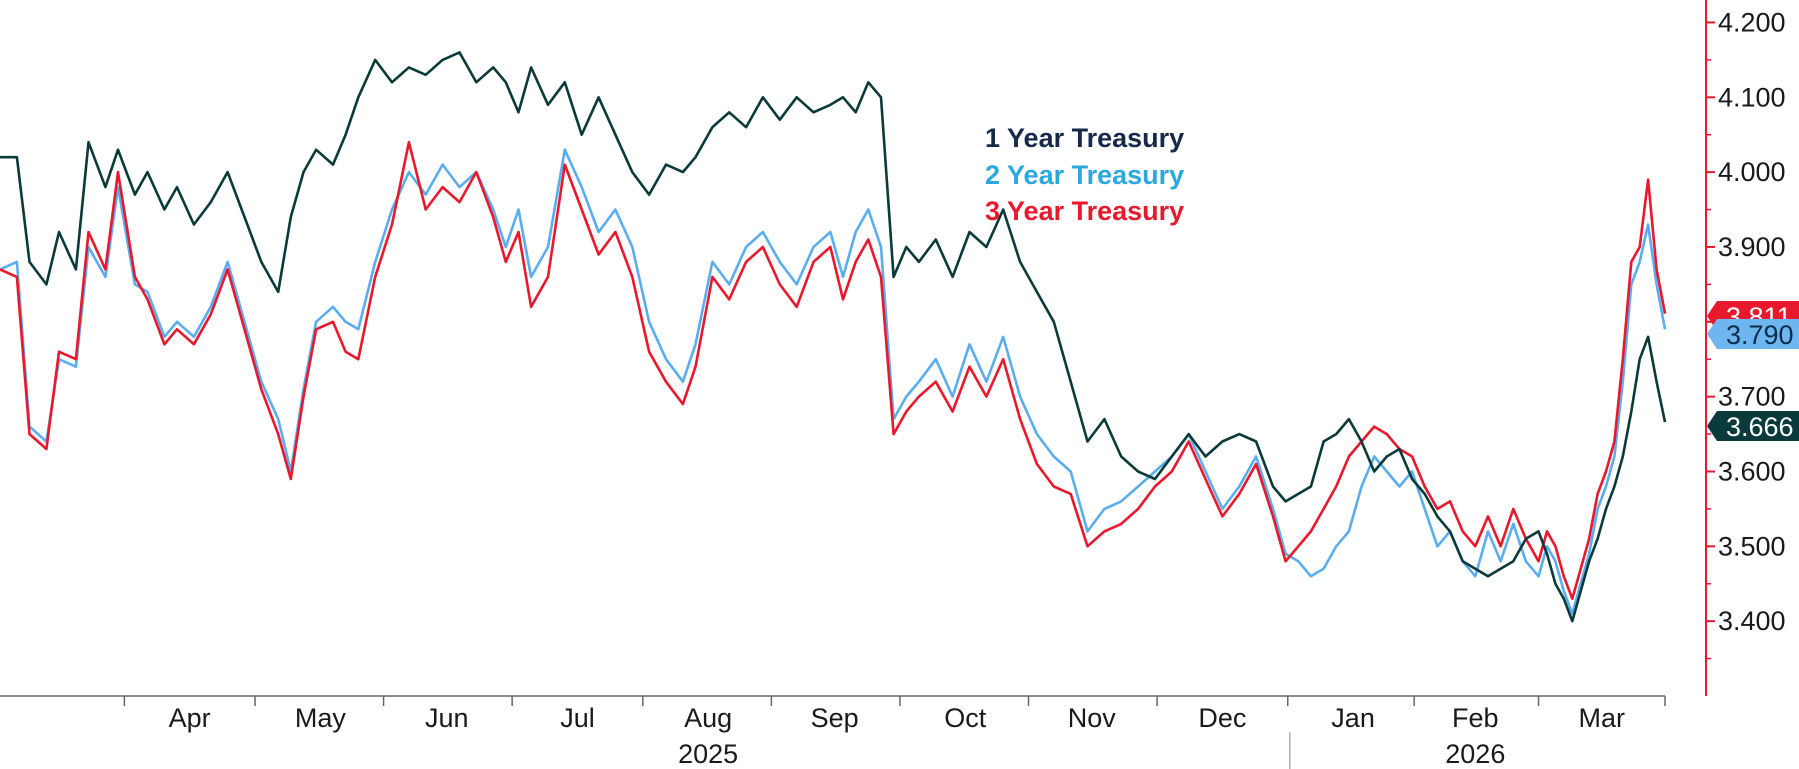  What do you see at coordinates (1084, 138) in the screenshot?
I see `legend-entry-1y: 1 Year Treasury` at bounding box center [1084, 138].